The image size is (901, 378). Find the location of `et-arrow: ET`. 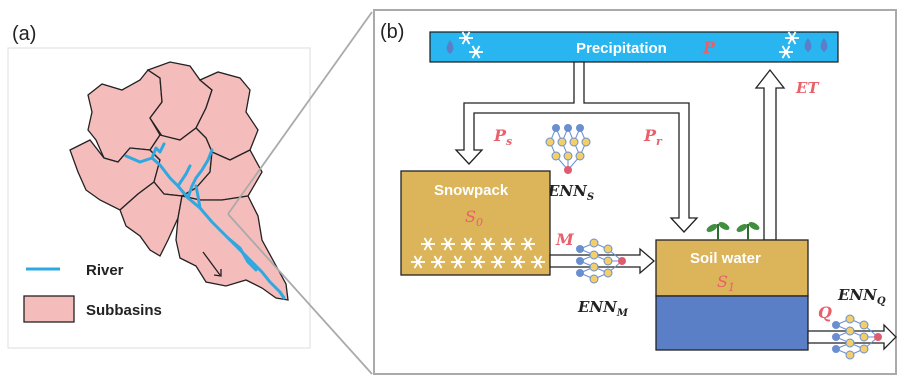

et-arrow: ET is located at coordinates (787, 154).